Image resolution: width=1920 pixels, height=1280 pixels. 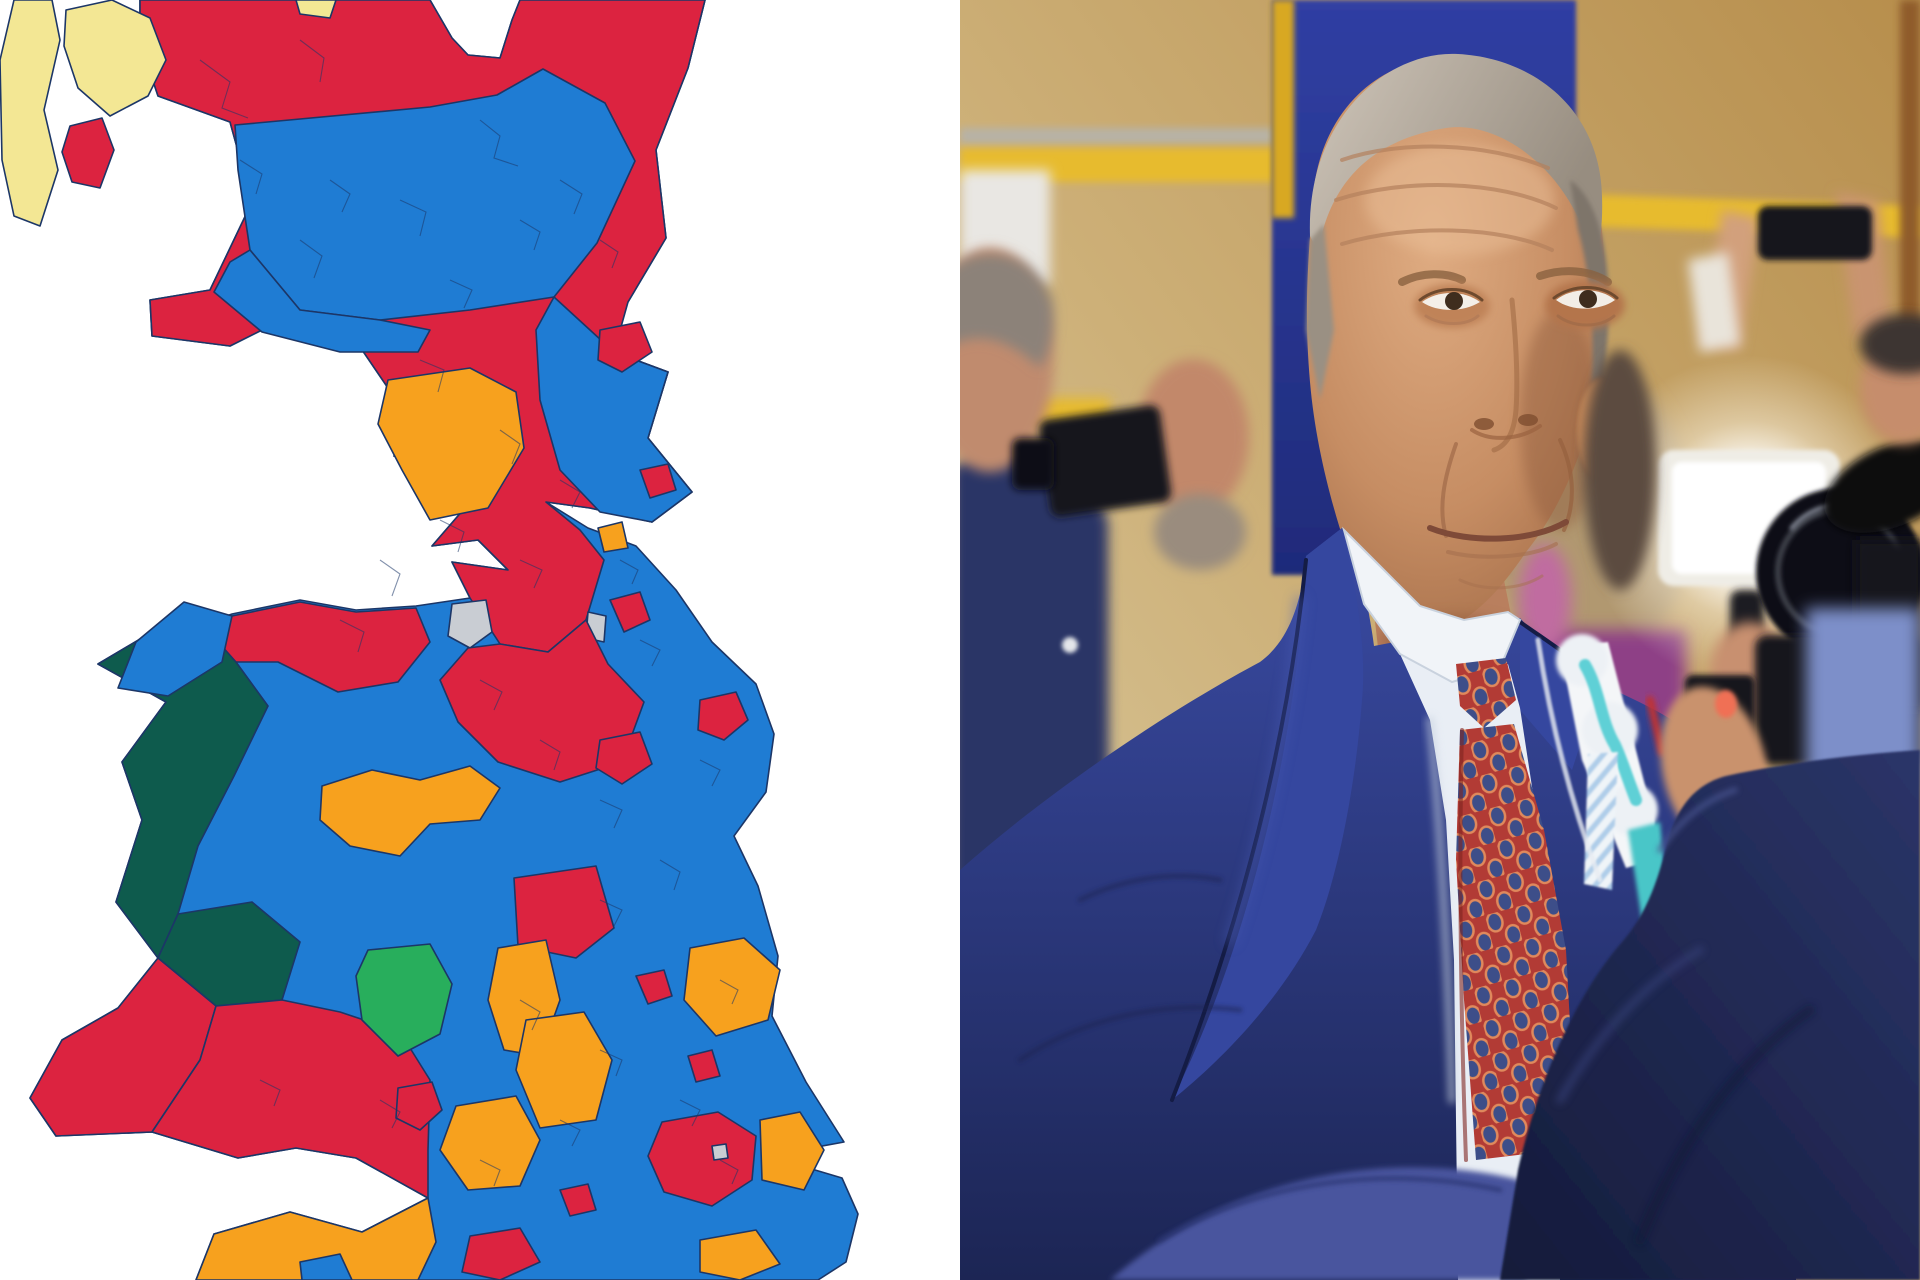 I want to click on photo-lapel-white-piping, so click(x=1569, y=760).